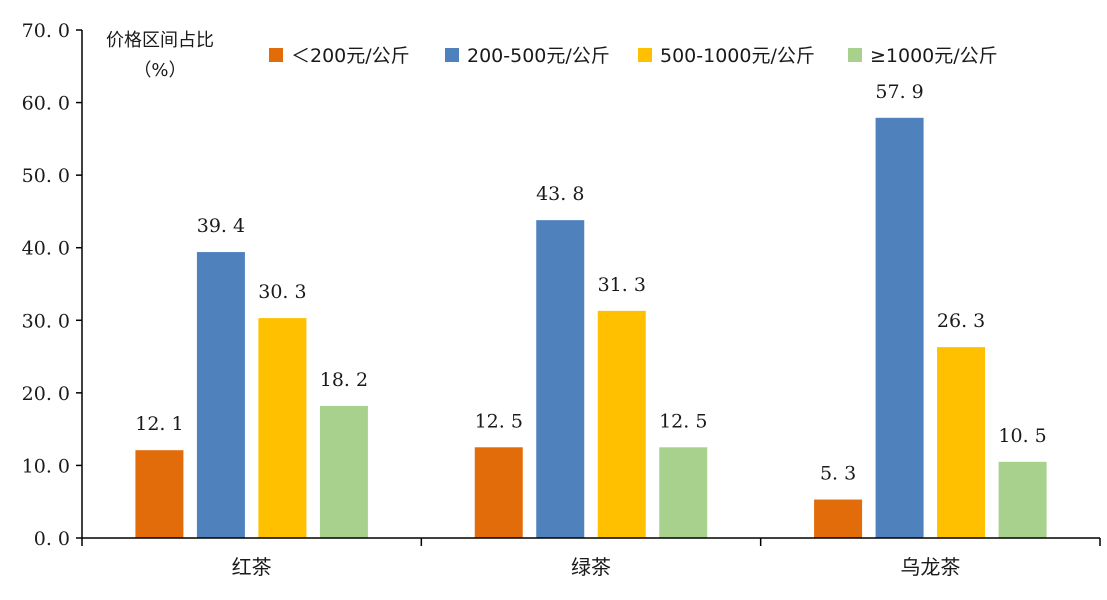 The width and height of the screenshot is (1107, 600). What do you see at coordinates (930, 567) in the screenshot?
I see `category-label: 乌龙茶` at bounding box center [930, 567].